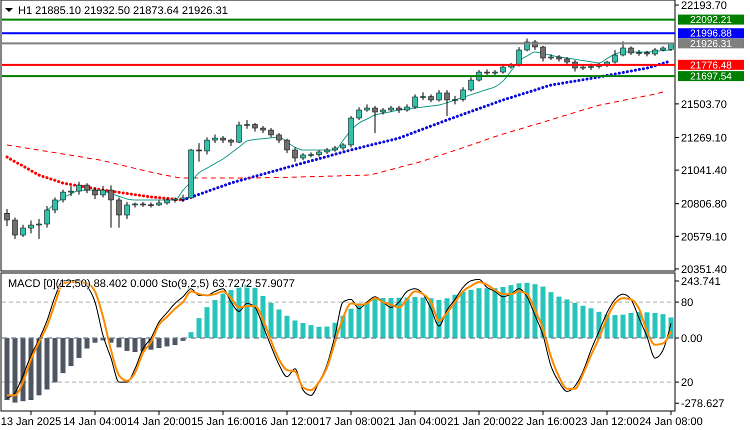 The image size is (750, 430). Describe the element at coordinates (704, 6) in the screenshot. I see `y-tick-label: 22193.70` at that location.